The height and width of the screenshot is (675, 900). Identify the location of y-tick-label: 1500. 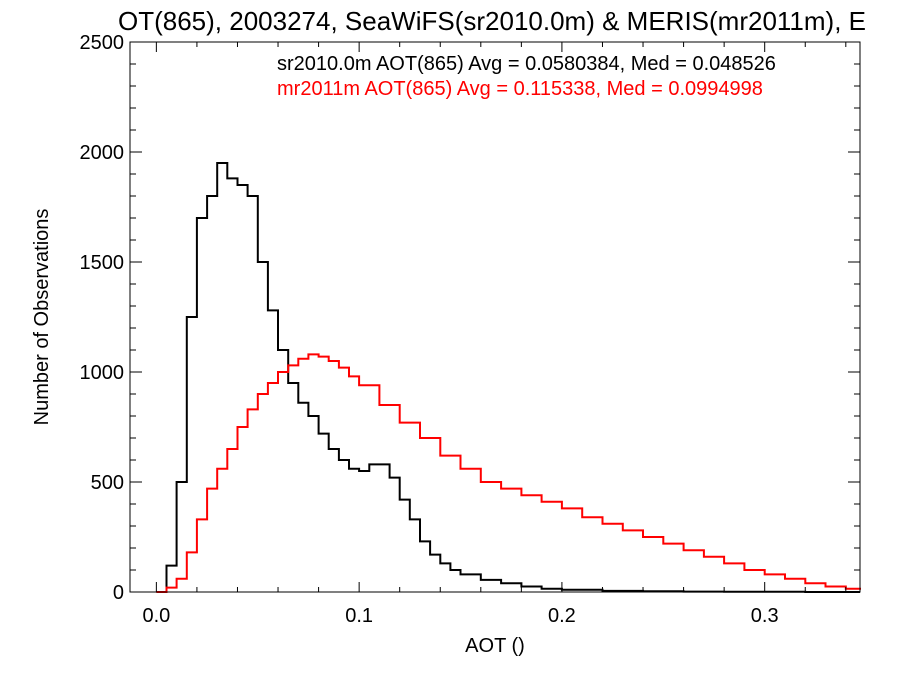
(102, 263).